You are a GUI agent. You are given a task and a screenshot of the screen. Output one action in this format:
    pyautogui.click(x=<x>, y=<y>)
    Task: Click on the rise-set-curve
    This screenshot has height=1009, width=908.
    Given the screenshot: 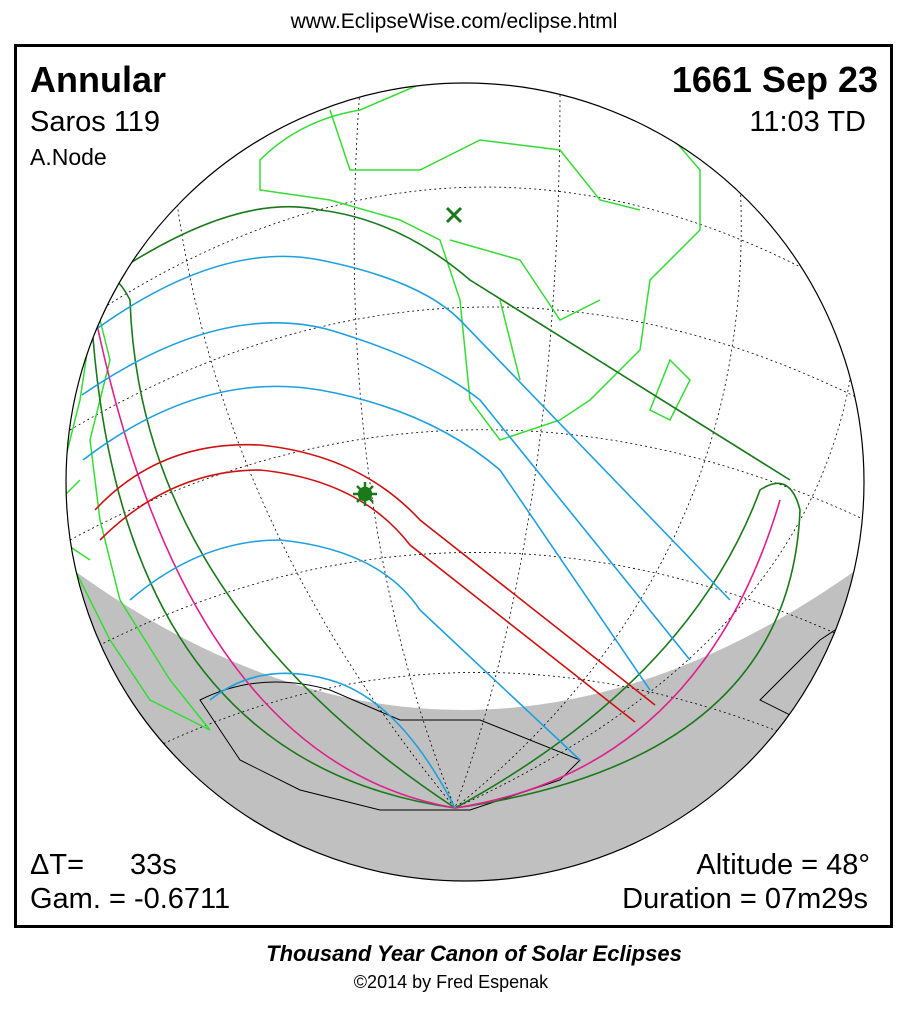 What is the action you would take?
    pyautogui.click(x=617, y=654)
    